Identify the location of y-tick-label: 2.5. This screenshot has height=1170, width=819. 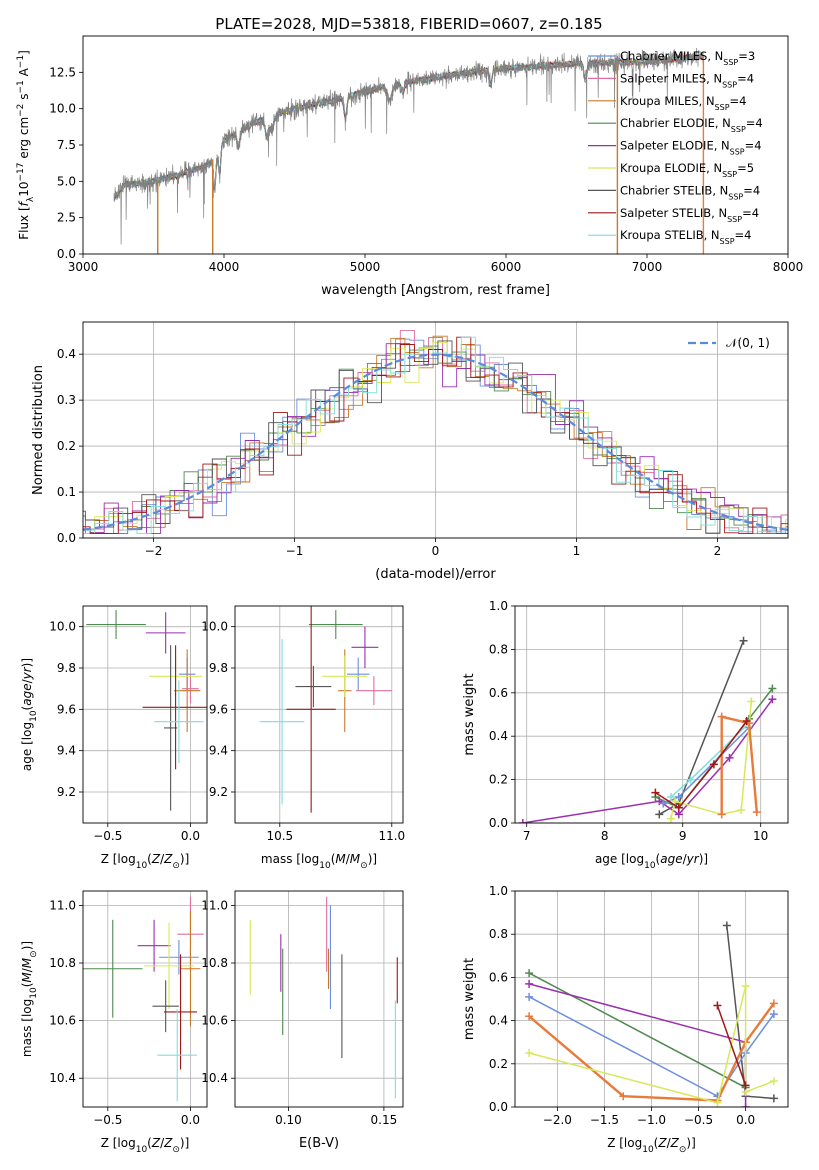
(66, 218).